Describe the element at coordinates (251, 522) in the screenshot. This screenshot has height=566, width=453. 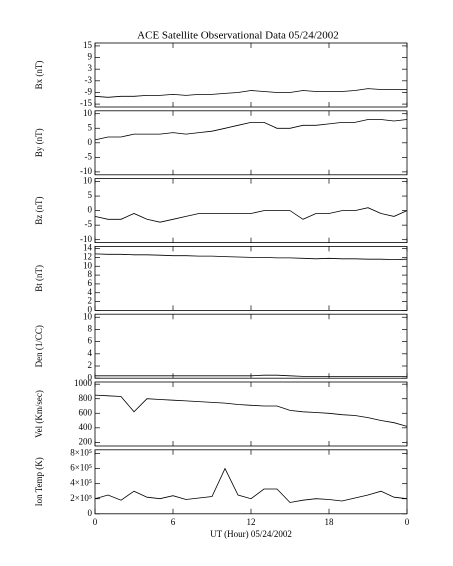
I see `x-tick-label: 12` at that location.